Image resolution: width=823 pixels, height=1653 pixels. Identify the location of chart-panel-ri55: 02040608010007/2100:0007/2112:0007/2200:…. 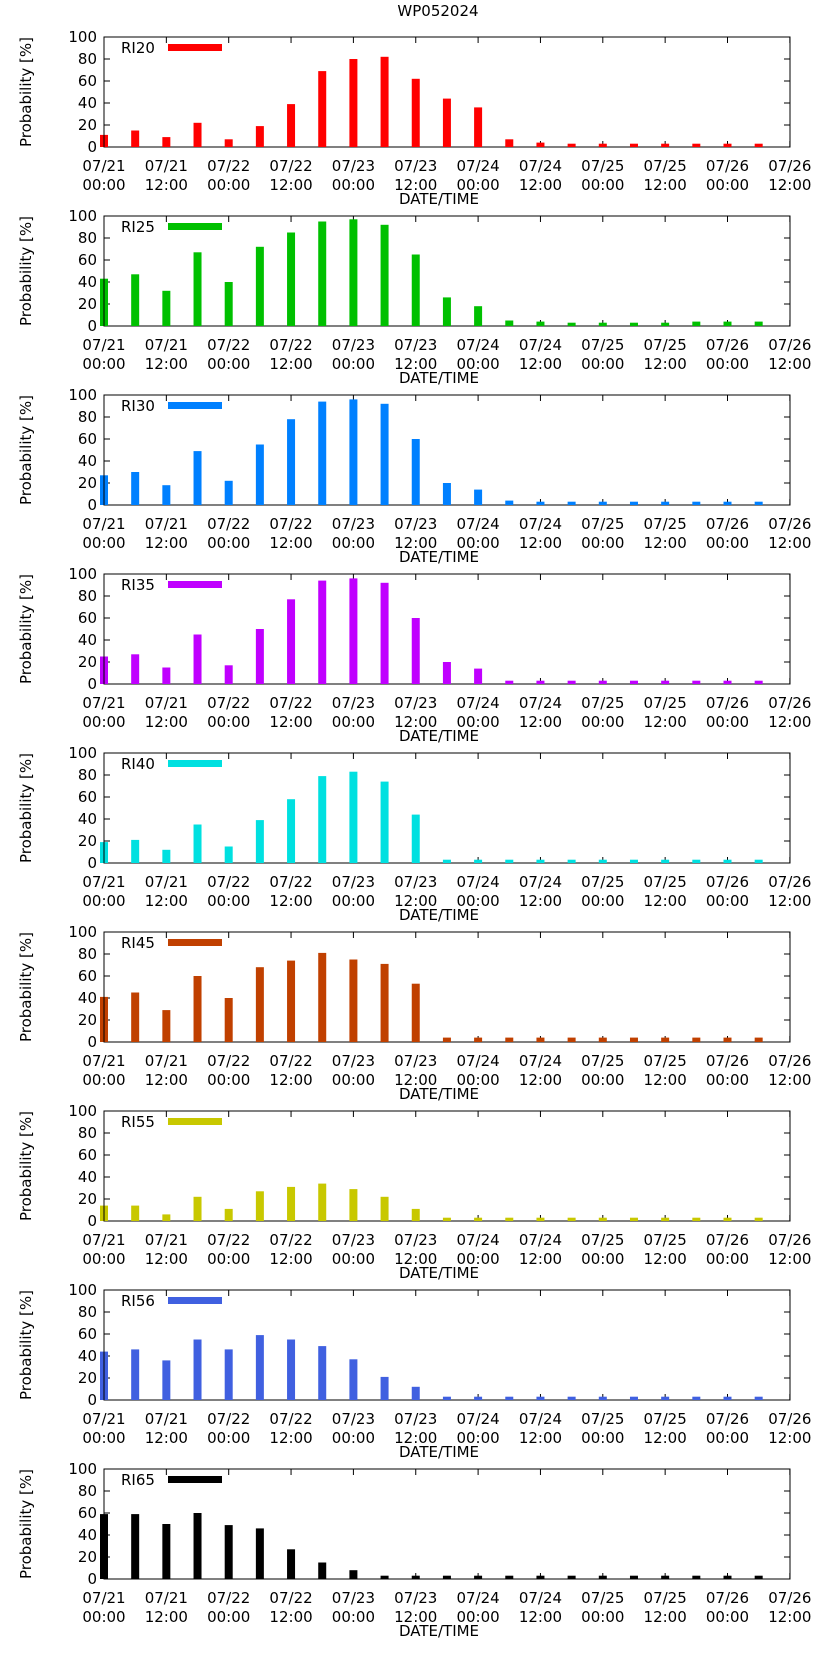
(414, 1192).